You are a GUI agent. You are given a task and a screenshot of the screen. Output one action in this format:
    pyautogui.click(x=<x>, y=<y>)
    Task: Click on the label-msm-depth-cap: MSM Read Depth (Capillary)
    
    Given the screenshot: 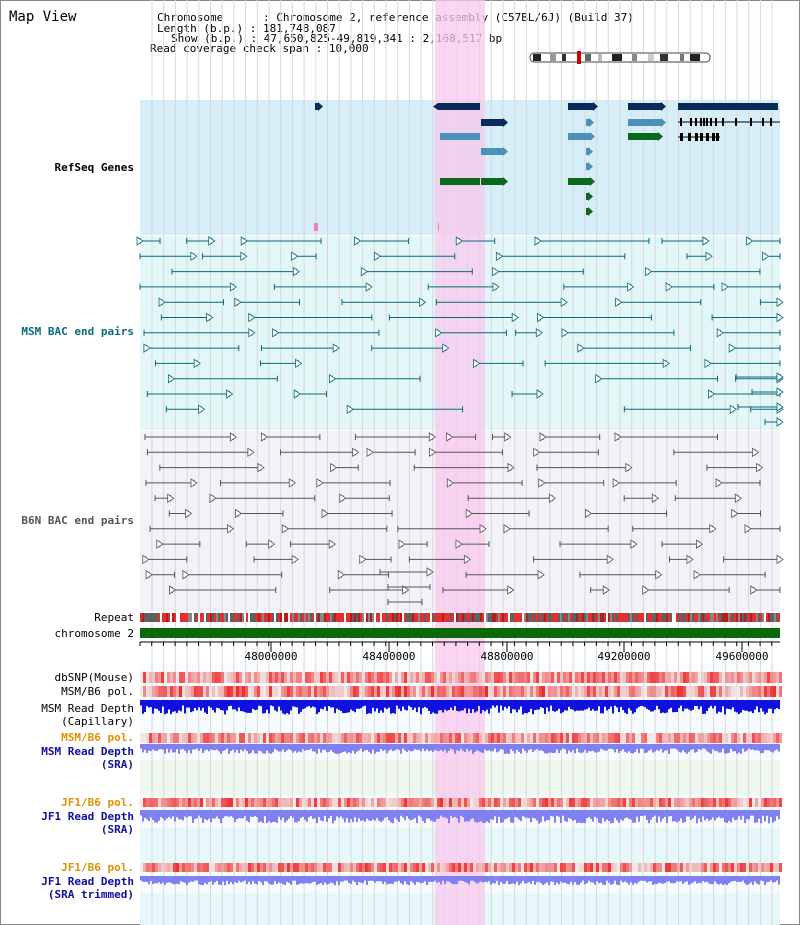 What is the action you would take?
    pyautogui.click(x=67, y=715)
    